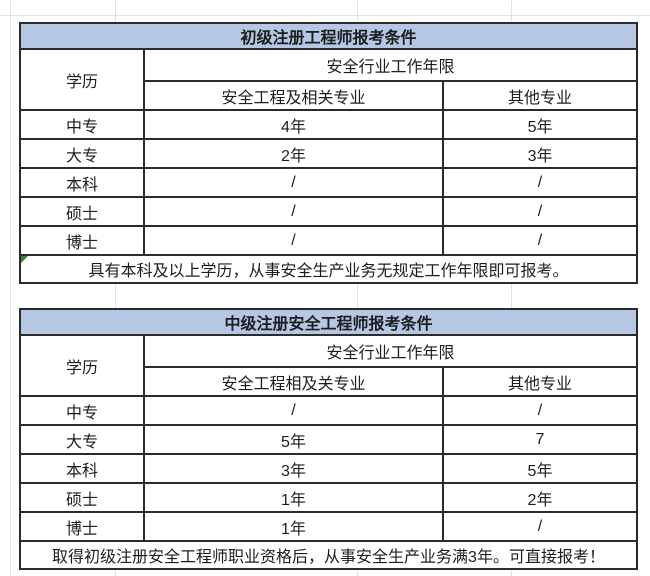 The image size is (650, 576). I want to click on table-row: 大专 2年 3年, so click(329, 153).